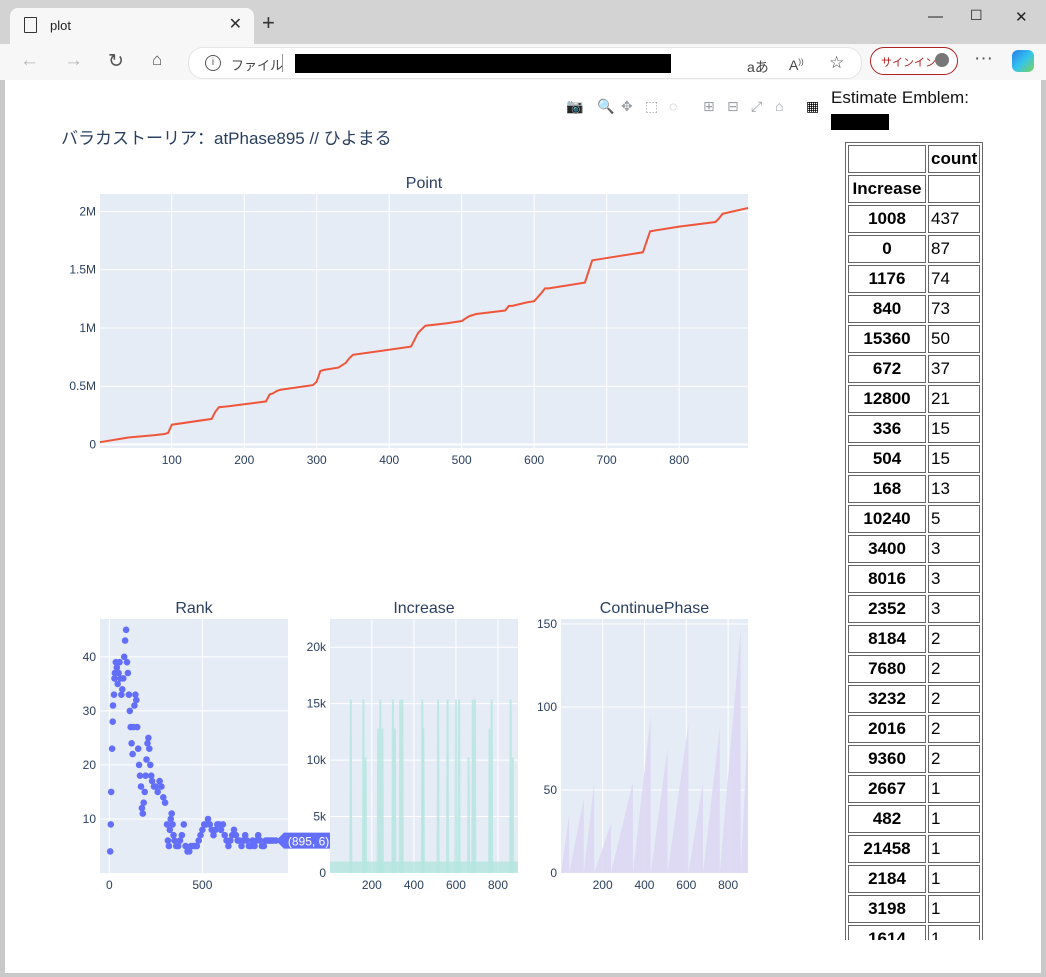 This screenshot has width=1046, height=977. Describe the element at coordinates (523, 22) in the screenshot. I see `tab-bar: plot ✕ + — ☐ ✕` at that location.